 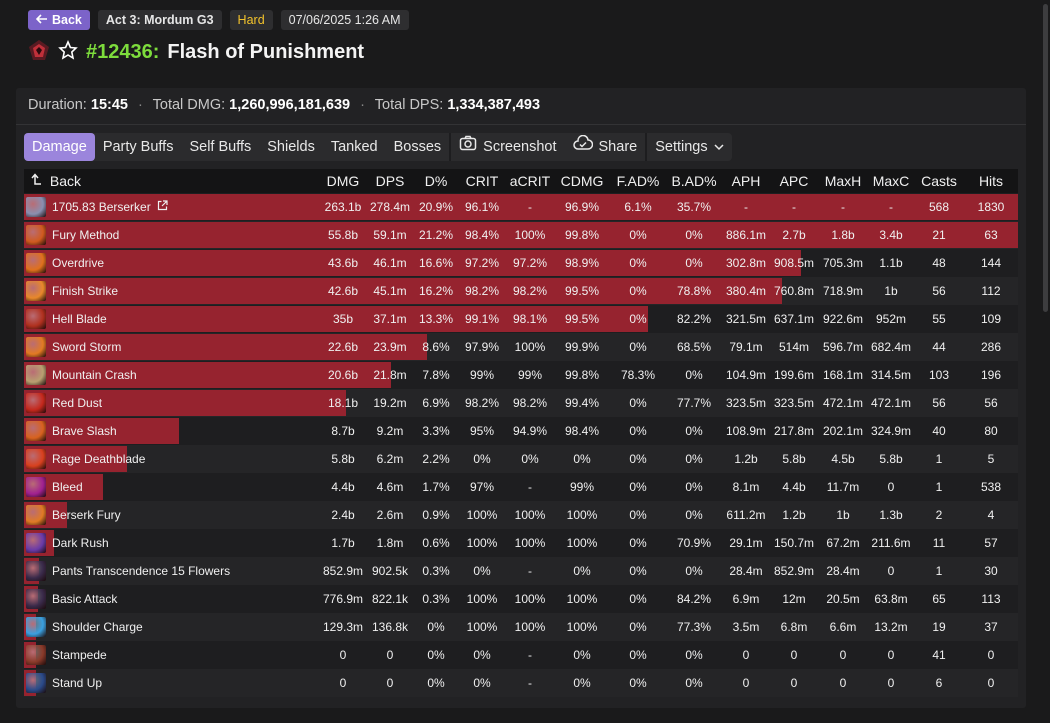 I want to click on stat-cell: 611.2m, so click(x=746, y=515).